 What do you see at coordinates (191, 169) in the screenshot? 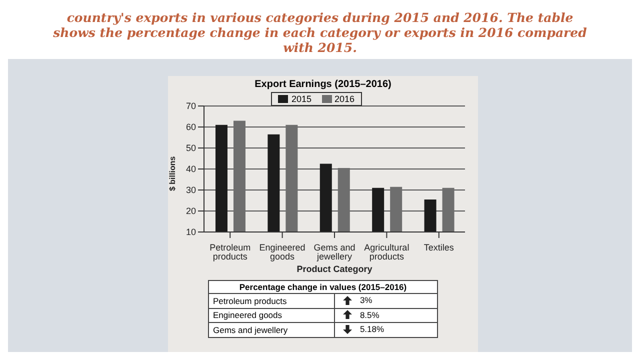
I see `y-tick-label: 40` at bounding box center [191, 169].